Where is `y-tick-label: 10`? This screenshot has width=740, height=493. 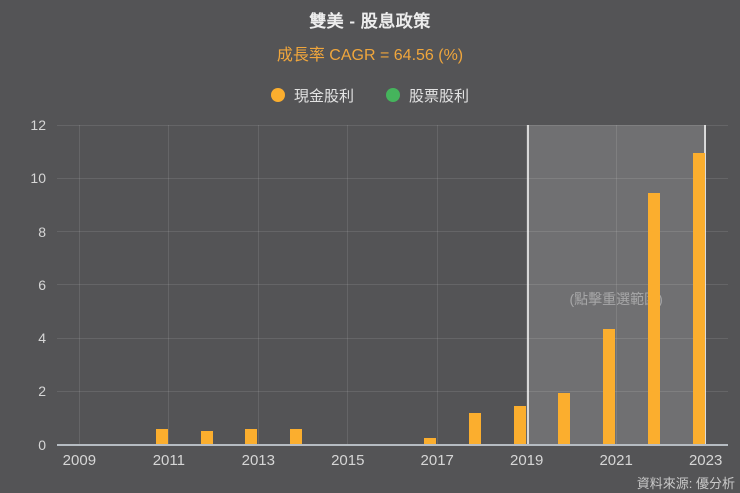 y-tick-label: 10 is located at coordinates (38, 178).